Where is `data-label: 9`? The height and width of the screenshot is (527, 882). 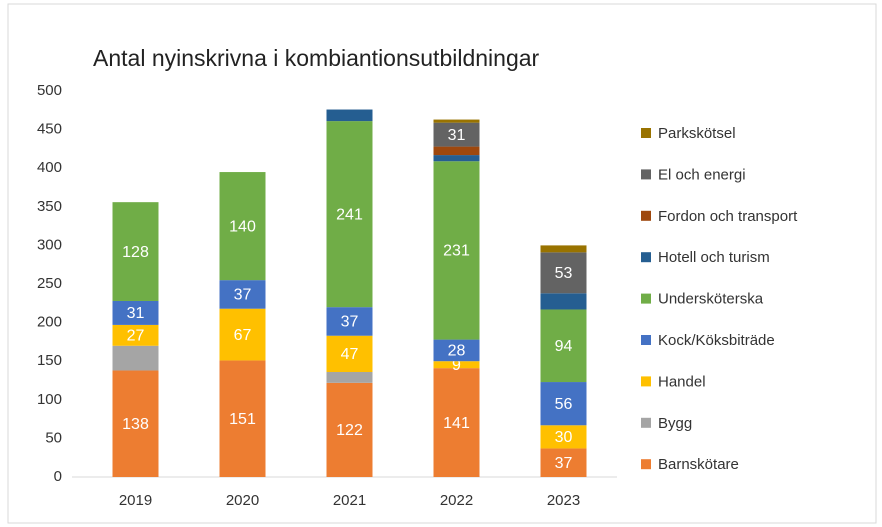 data-label: 9 is located at coordinates (456, 365).